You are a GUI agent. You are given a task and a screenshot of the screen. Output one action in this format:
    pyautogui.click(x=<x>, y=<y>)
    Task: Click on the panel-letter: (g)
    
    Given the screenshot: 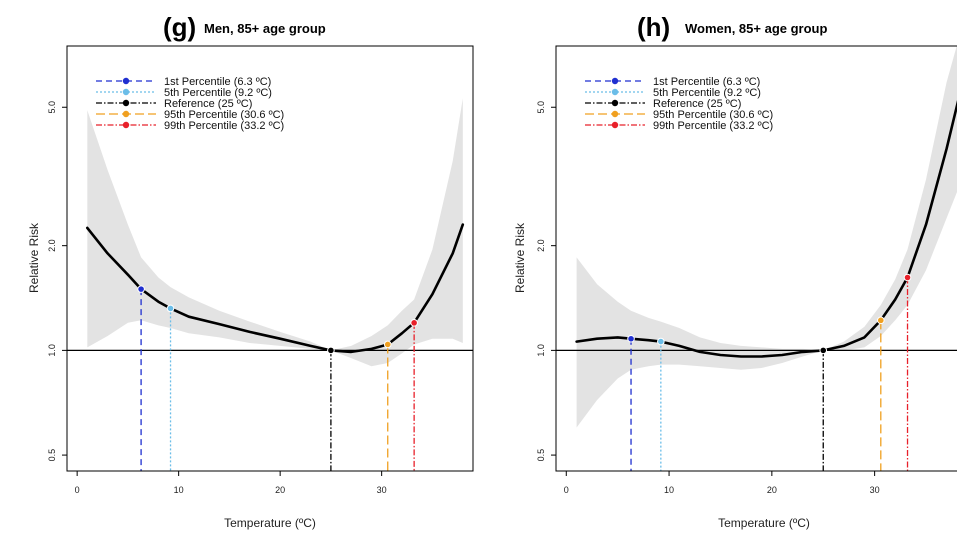 What is the action you would take?
    pyautogui.click(x=179, y=27)
    